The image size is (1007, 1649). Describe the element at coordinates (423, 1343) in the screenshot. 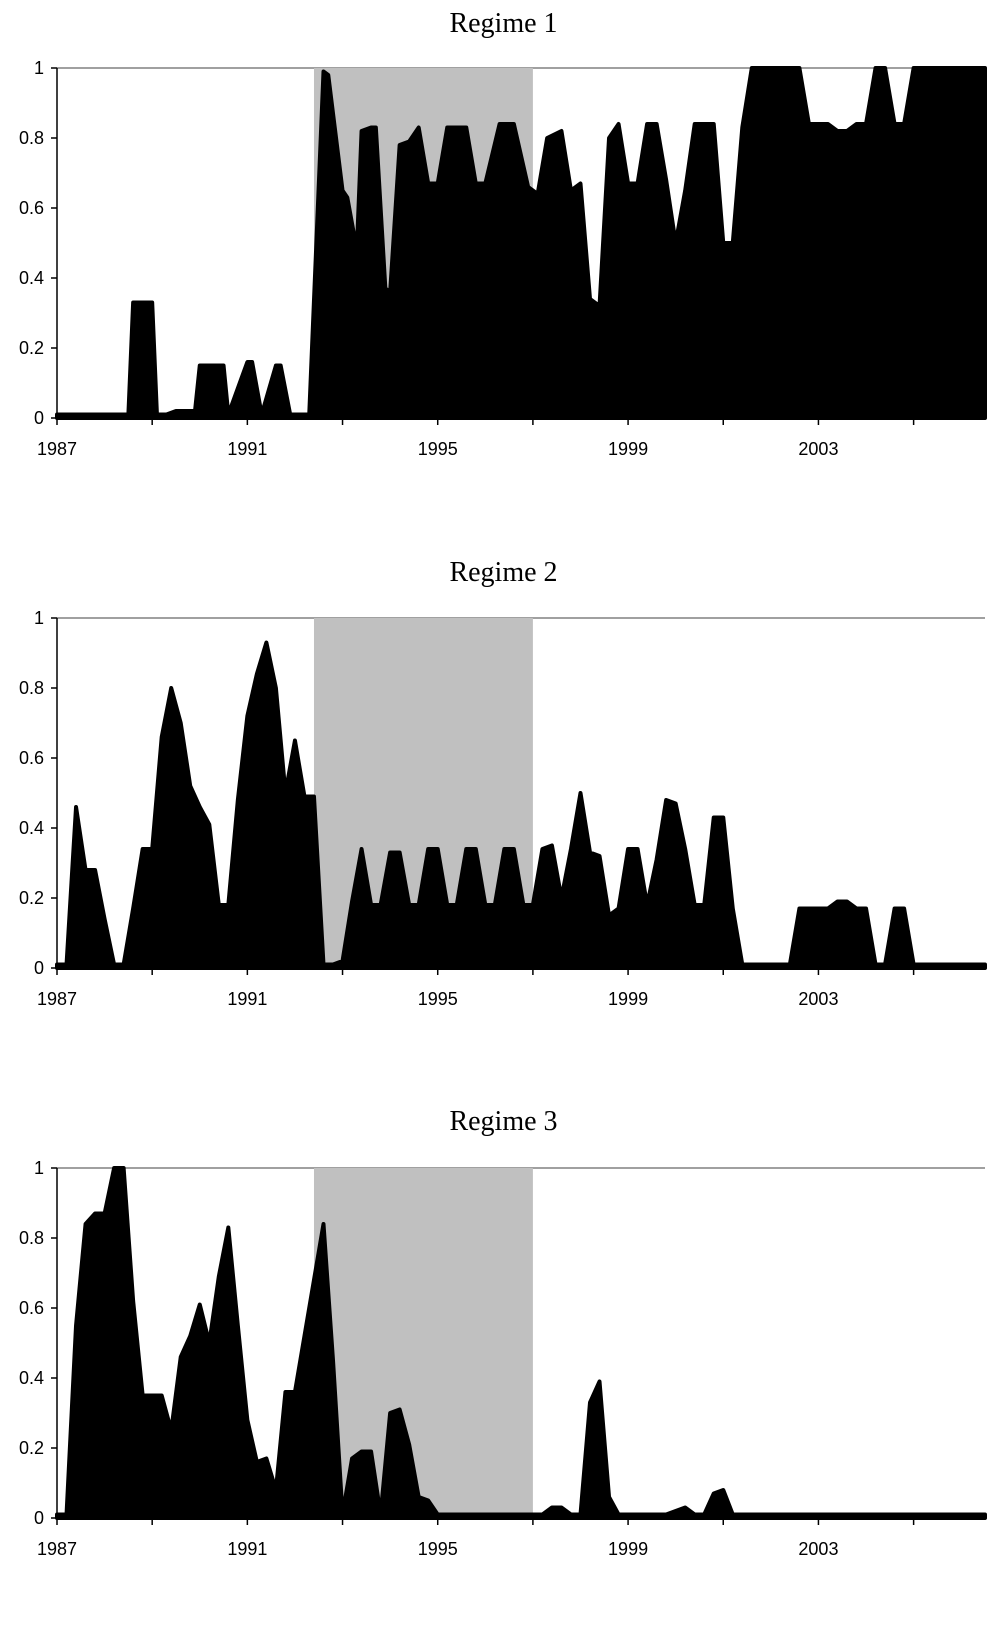

I see `shaded-region` at that location.